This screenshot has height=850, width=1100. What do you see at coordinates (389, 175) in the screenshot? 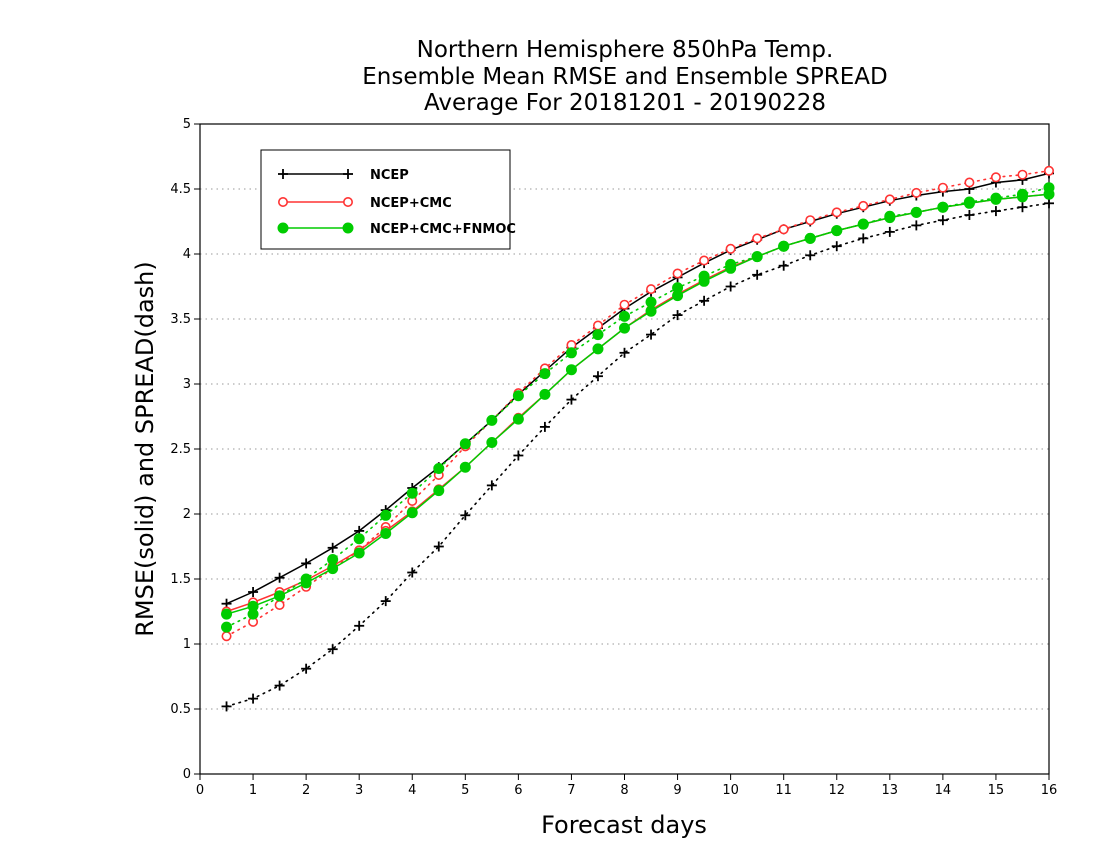
I see `legend-label: NCEP` at bounding box center [389, 175].